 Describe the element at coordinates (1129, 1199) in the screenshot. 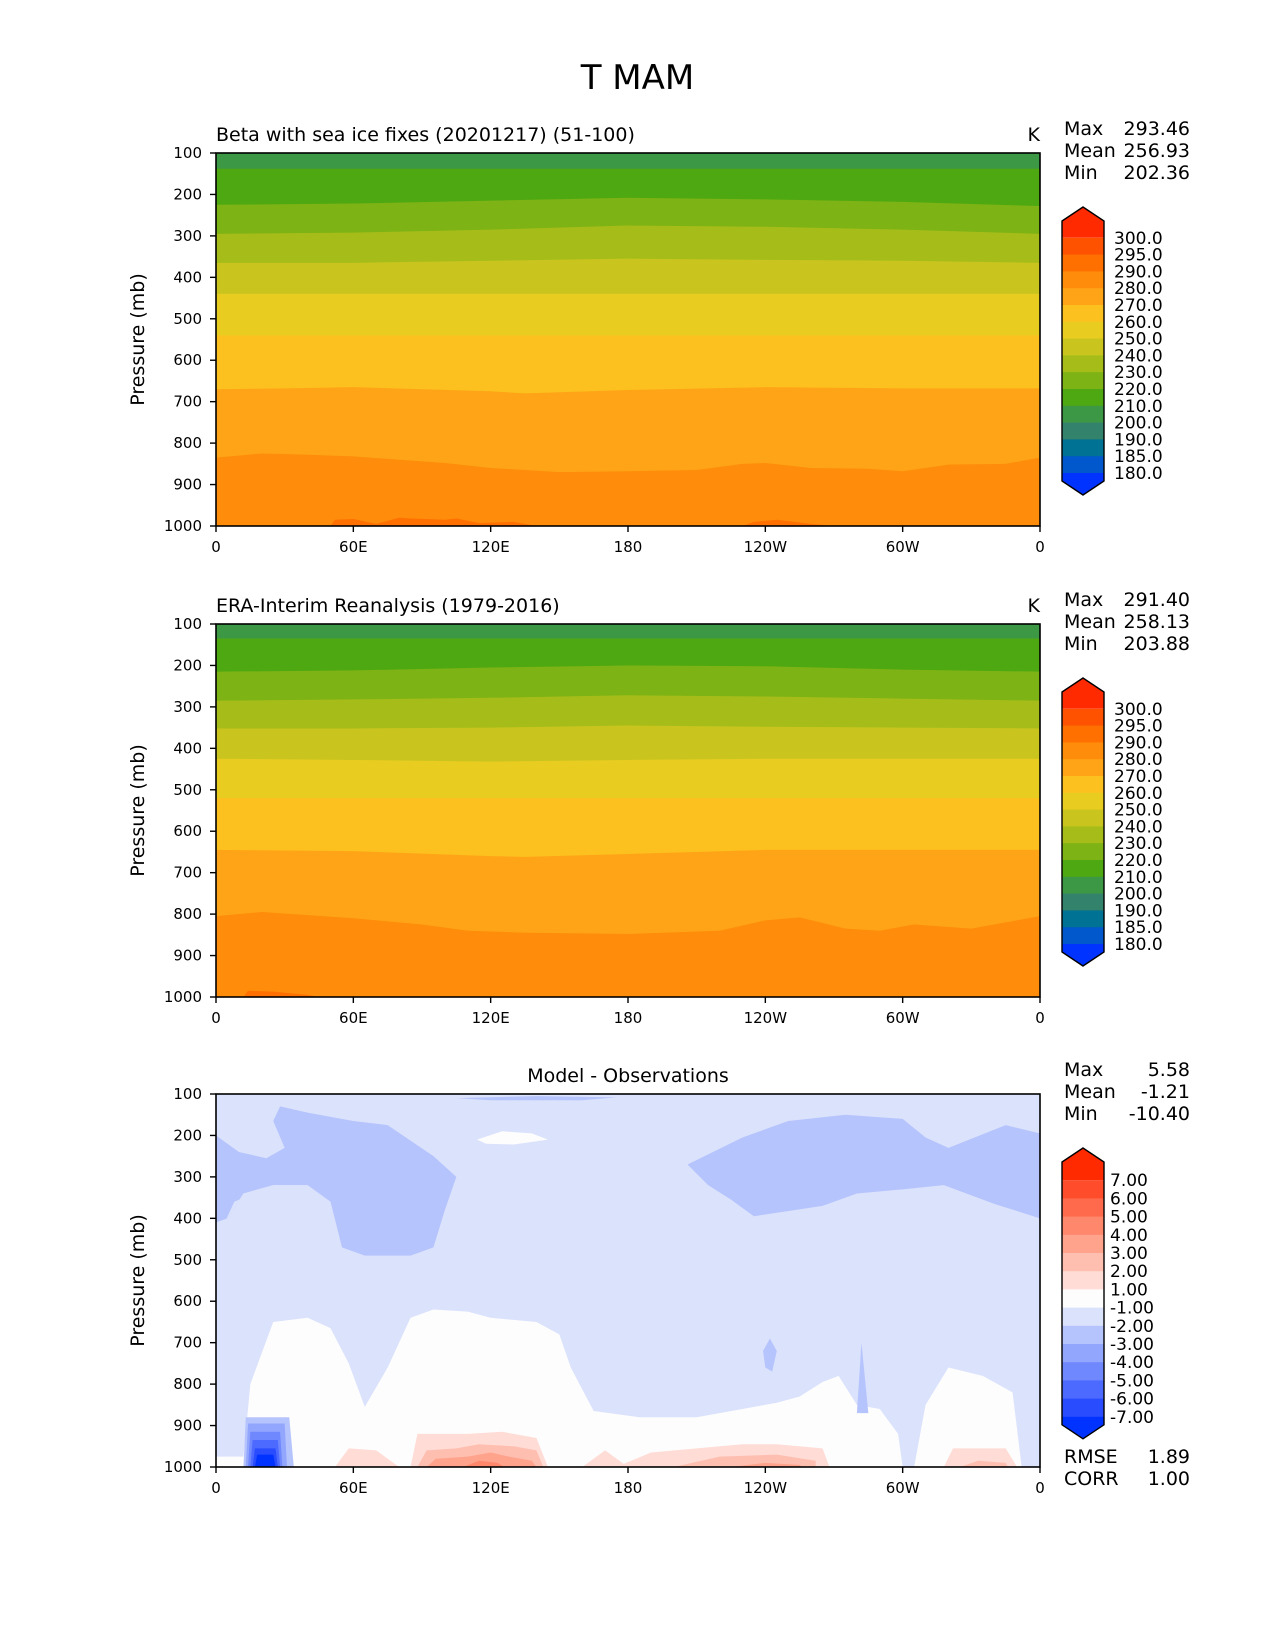

I see `colorbar-tick-label: 6.00` at that location.